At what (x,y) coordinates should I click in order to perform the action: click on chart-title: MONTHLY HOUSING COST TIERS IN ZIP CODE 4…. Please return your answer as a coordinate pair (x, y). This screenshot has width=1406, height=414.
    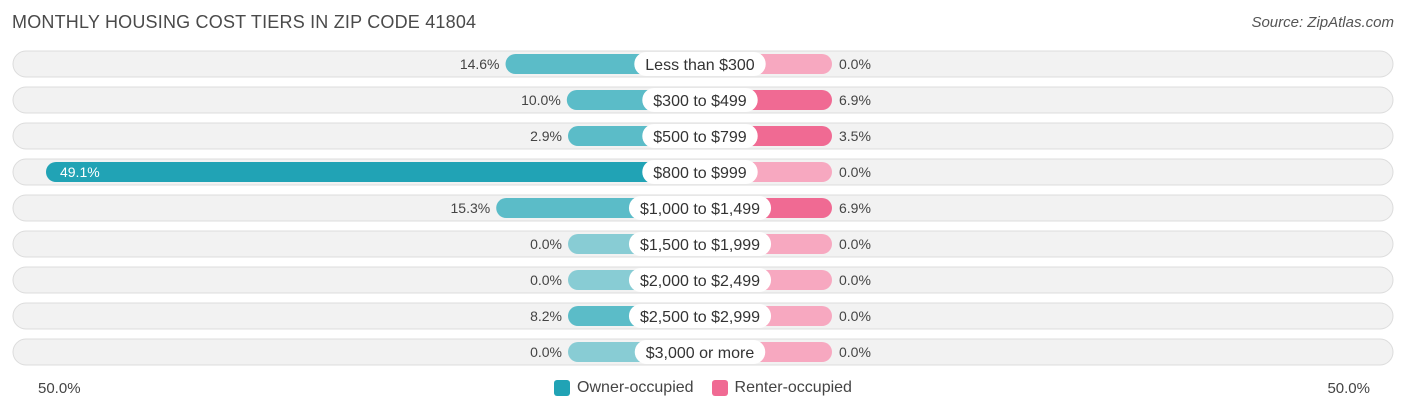
    Looking at the image, I should click on (244, 22).